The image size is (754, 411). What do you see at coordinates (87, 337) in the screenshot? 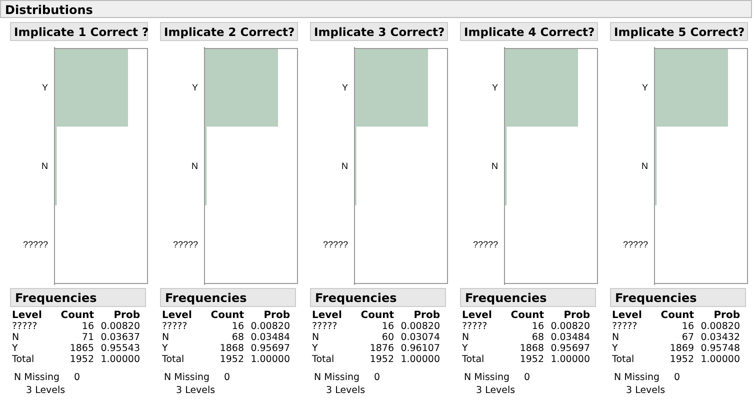
I see `text: 71` at bounding box center [87, 337].